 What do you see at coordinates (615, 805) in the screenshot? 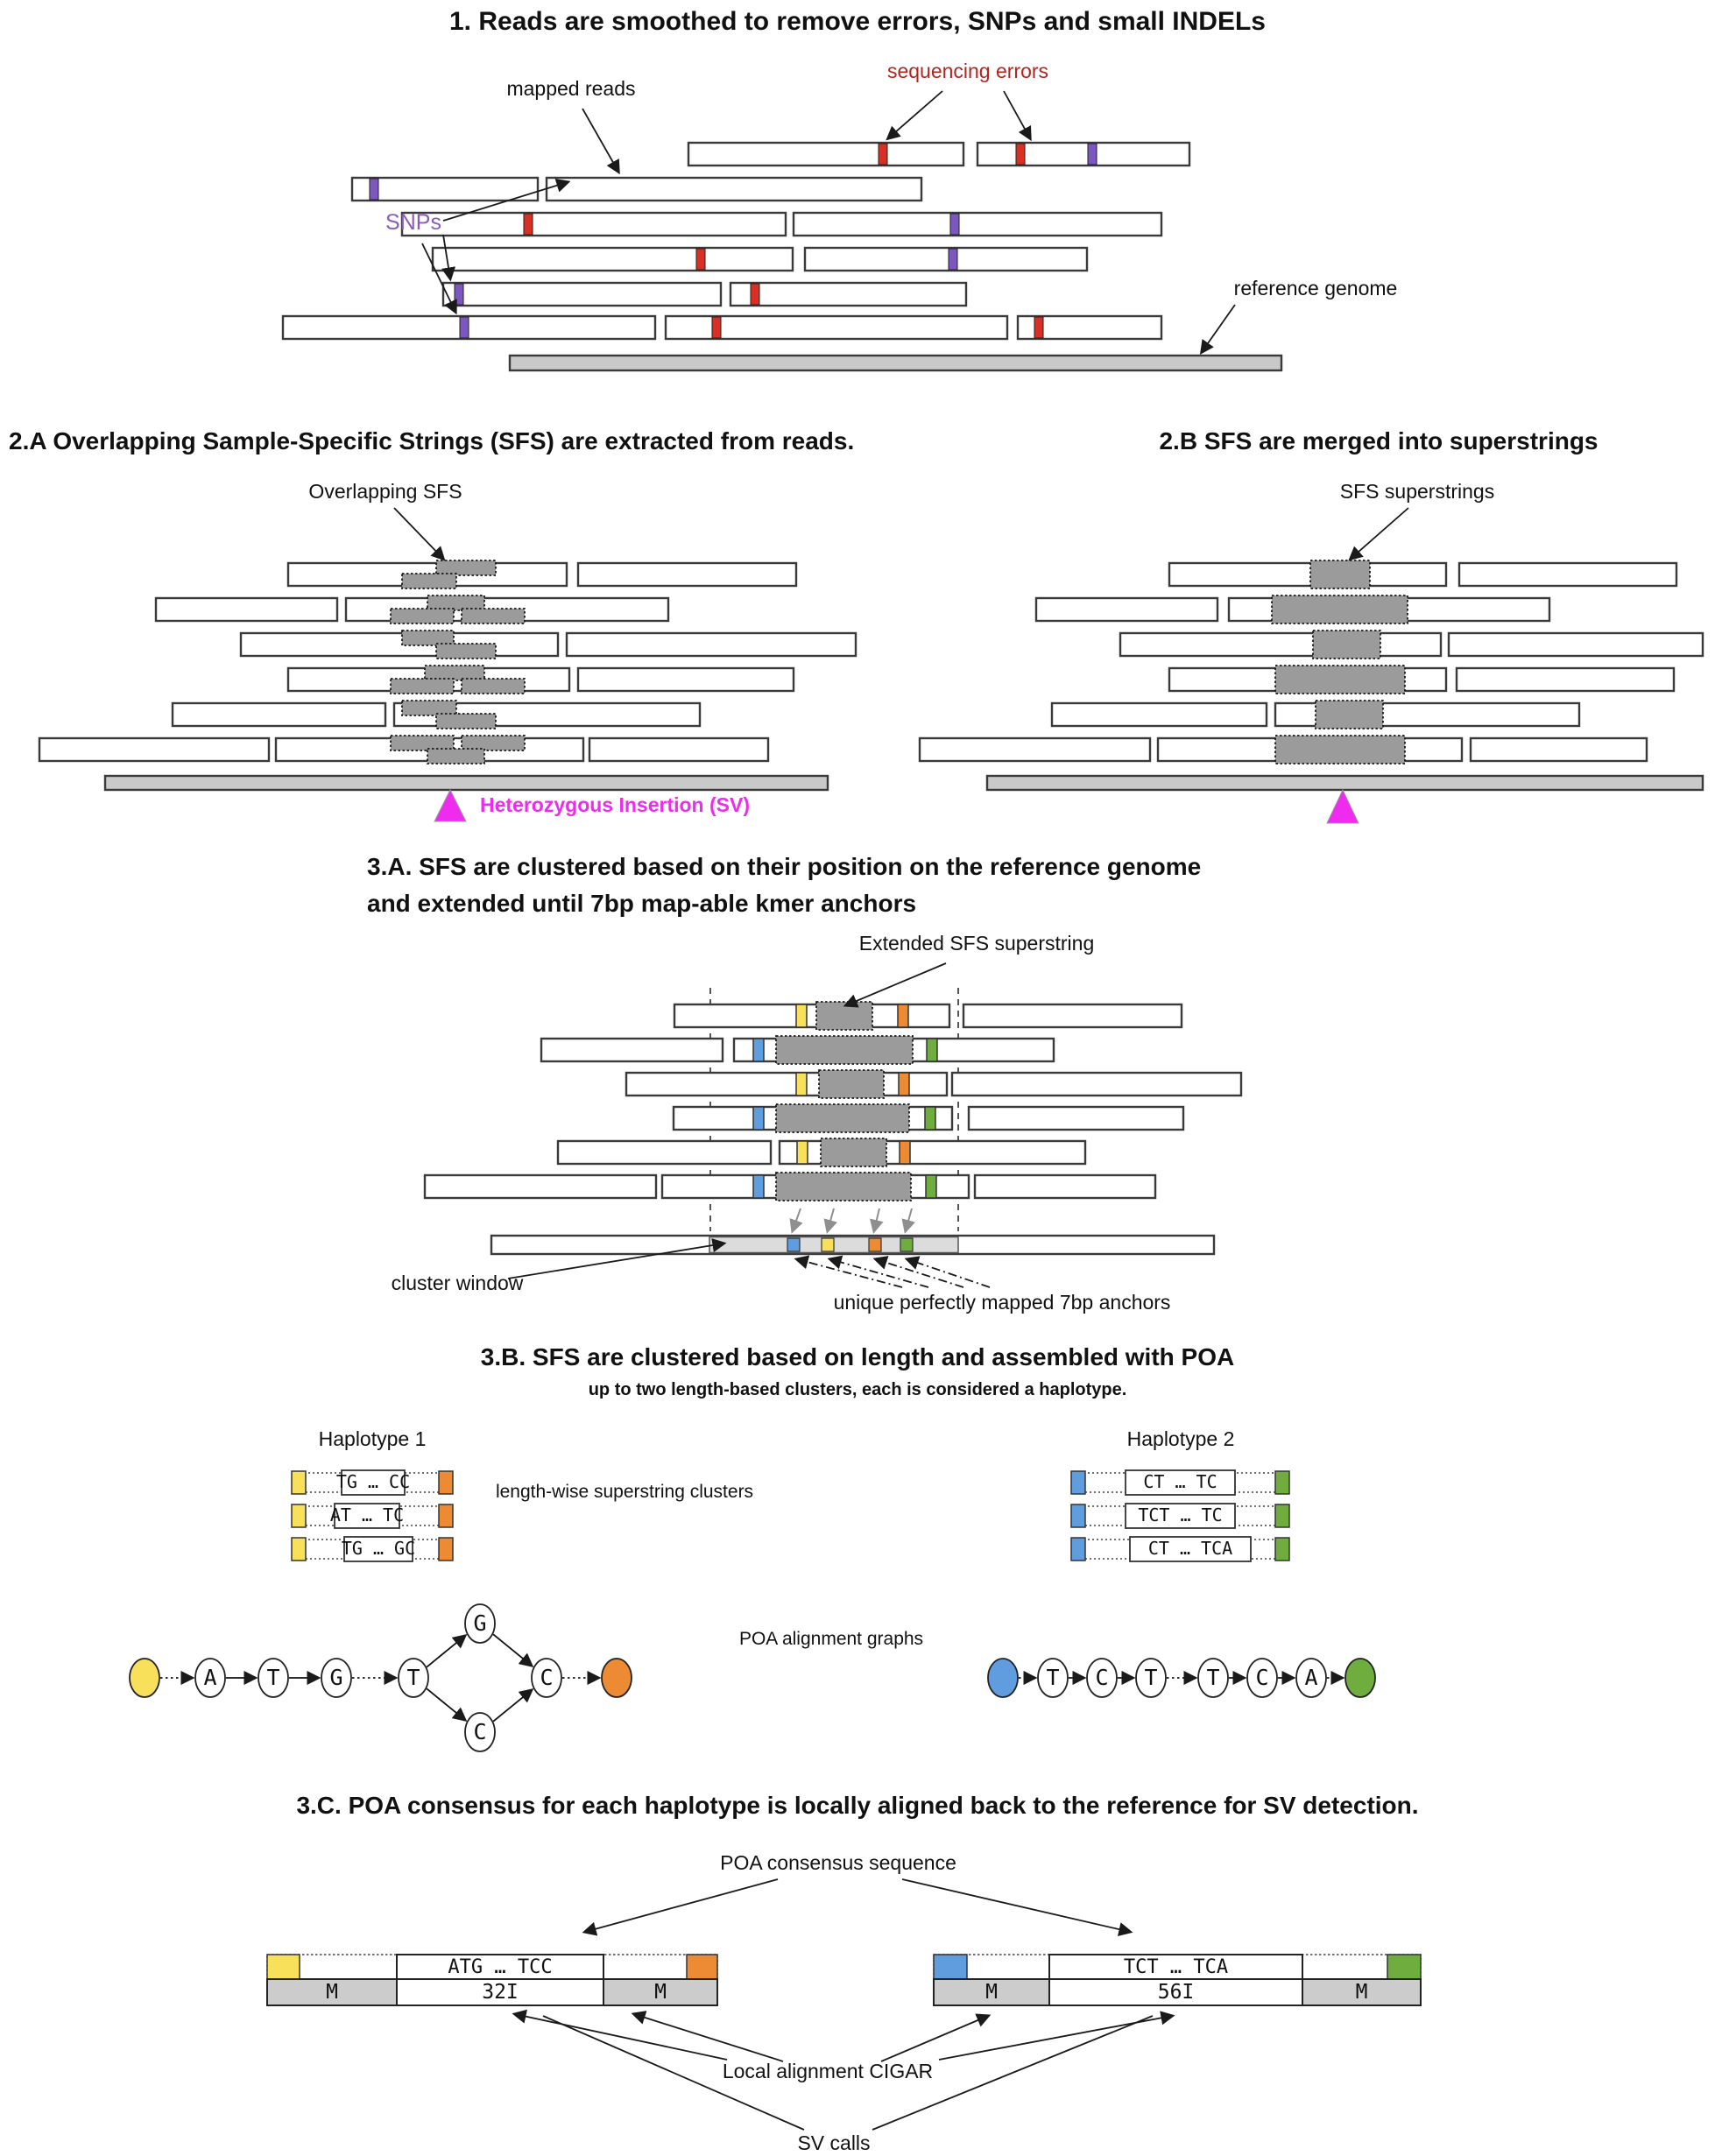
I see `heterozygous-insertion-label: Heterozygous Insertion (SV)` at bounding box center [615, 805].